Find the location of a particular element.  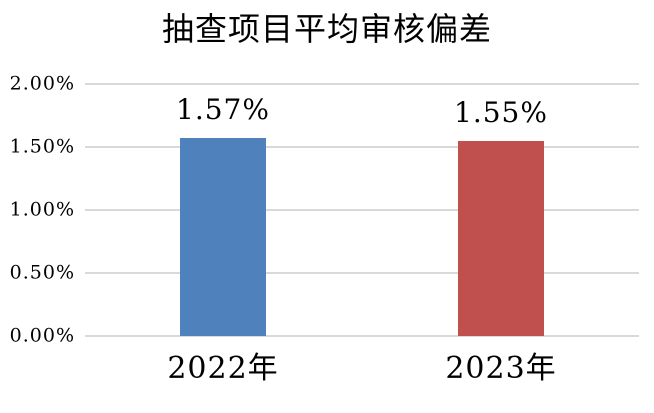

y-tick-label: 1.50% is located at coordinates (42, 146).